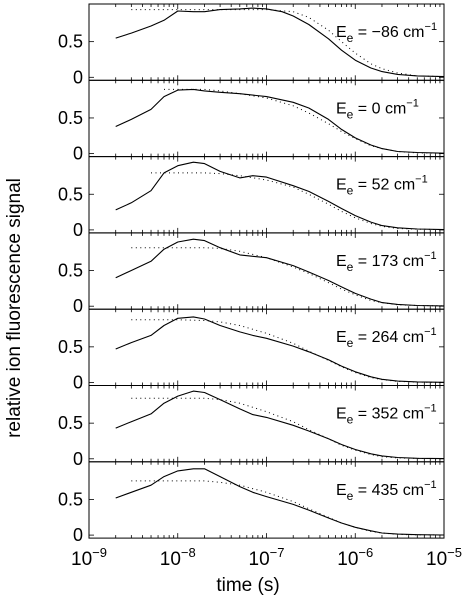  I want to click on x-tick-label: 10⁻⁷, so click(267, 557).